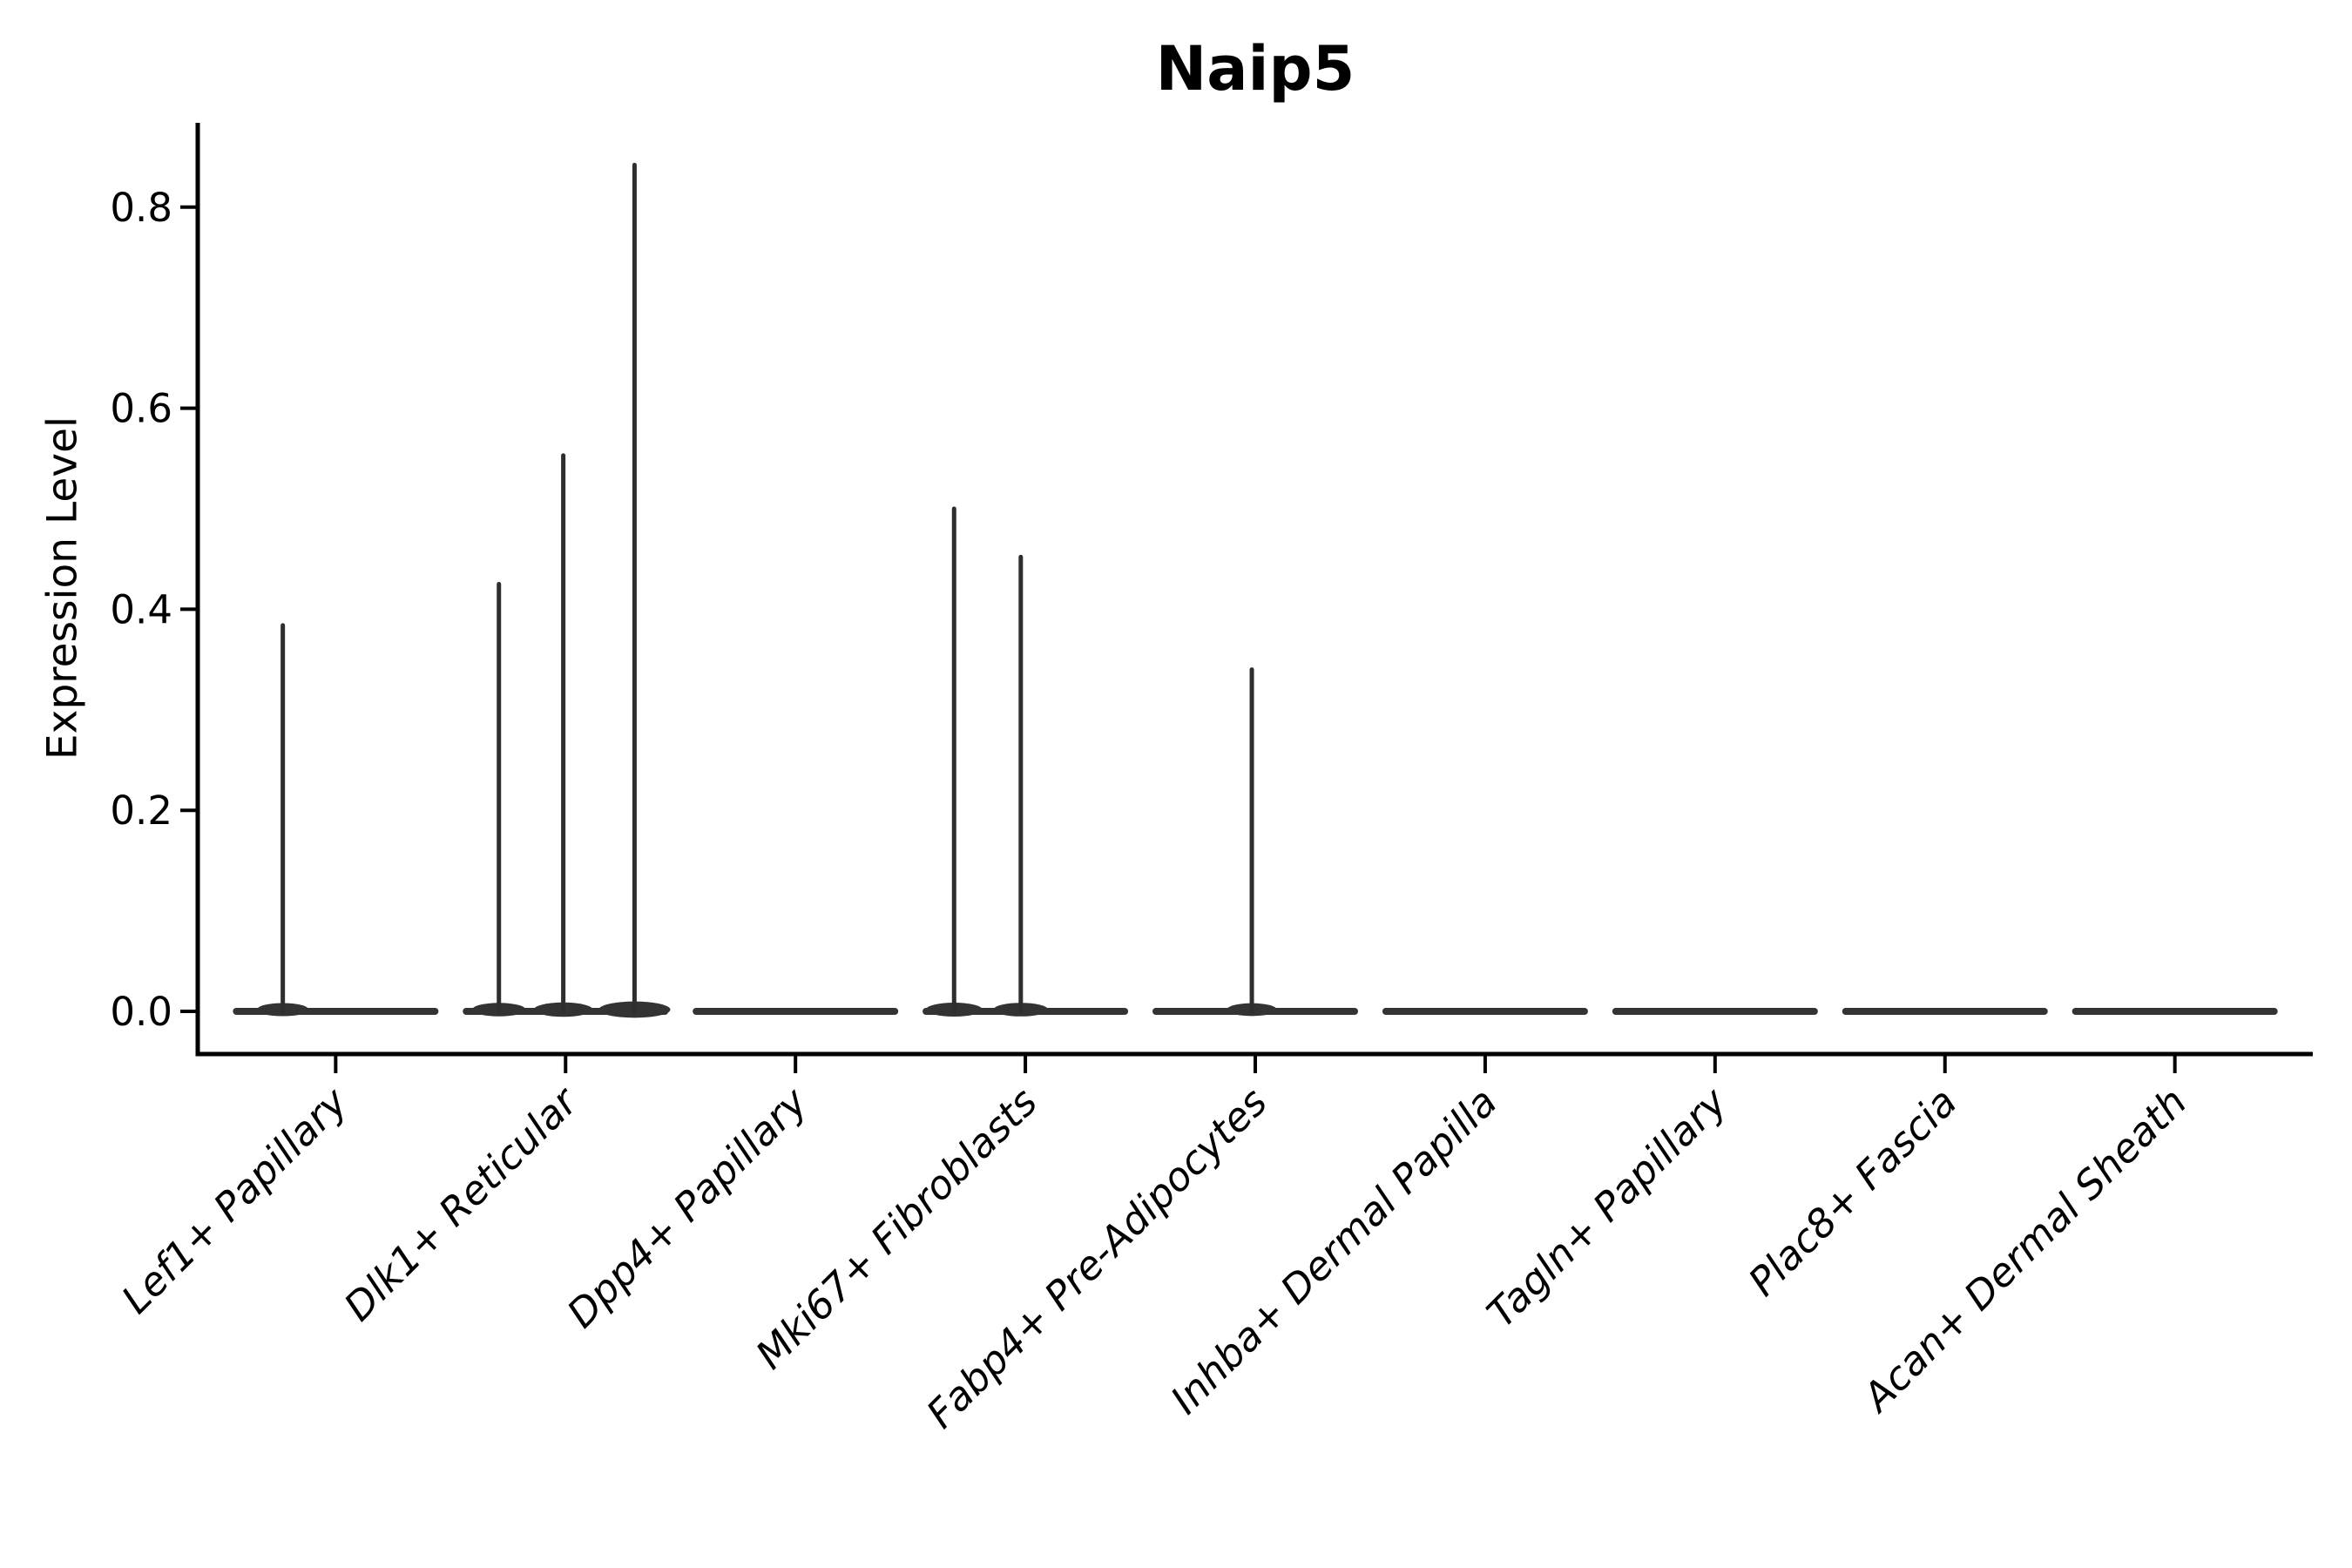 This screenshot has height=1568, width=2352. What do you see at coordinates (141, 810) in the screenshot?
I see `y-tick-label: 0.2` at bounding box center [141, 810].